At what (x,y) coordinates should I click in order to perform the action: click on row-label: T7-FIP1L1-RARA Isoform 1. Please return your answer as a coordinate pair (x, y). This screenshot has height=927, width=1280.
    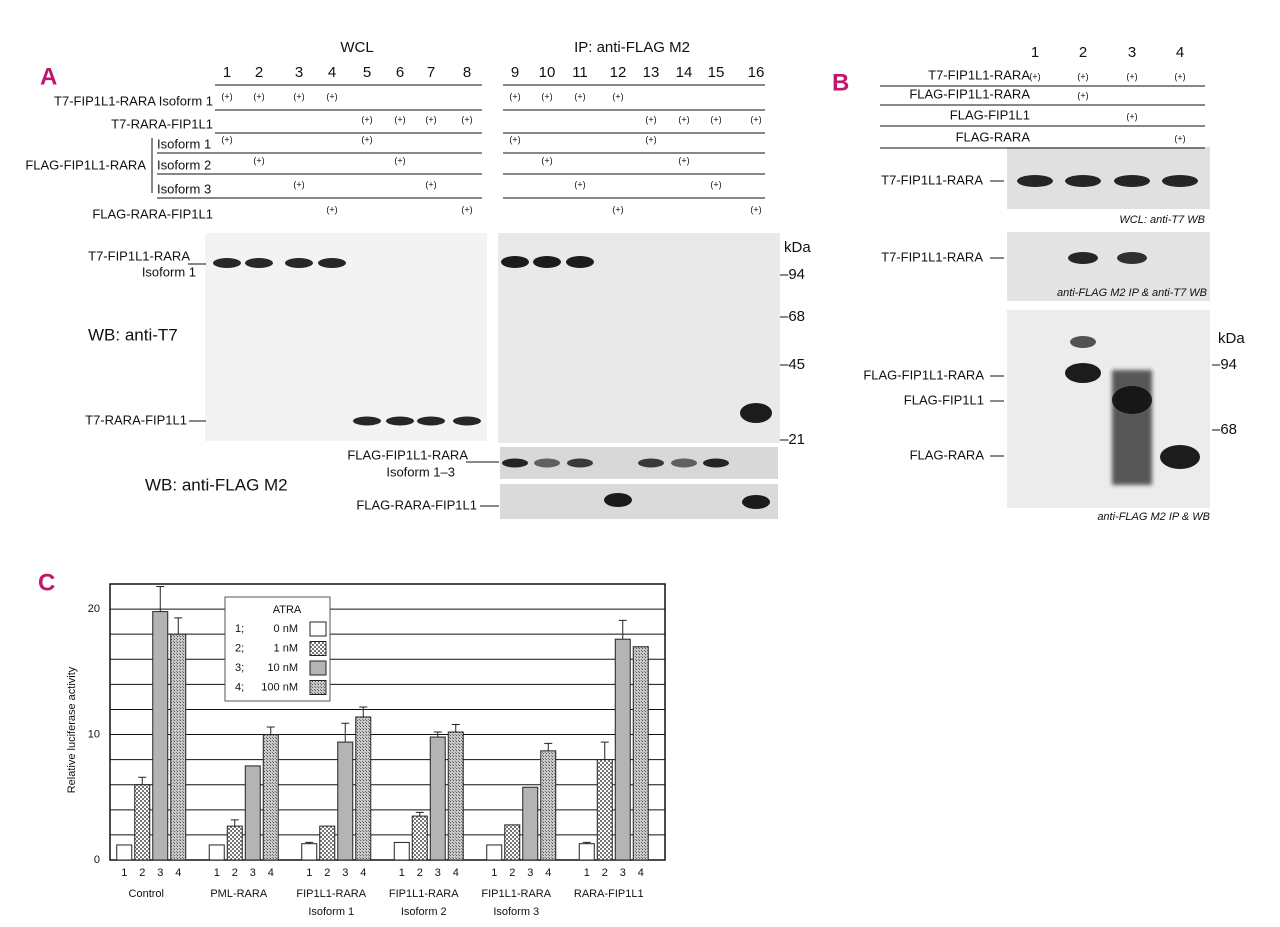
    Looking at the image, I should click on (133, 100).